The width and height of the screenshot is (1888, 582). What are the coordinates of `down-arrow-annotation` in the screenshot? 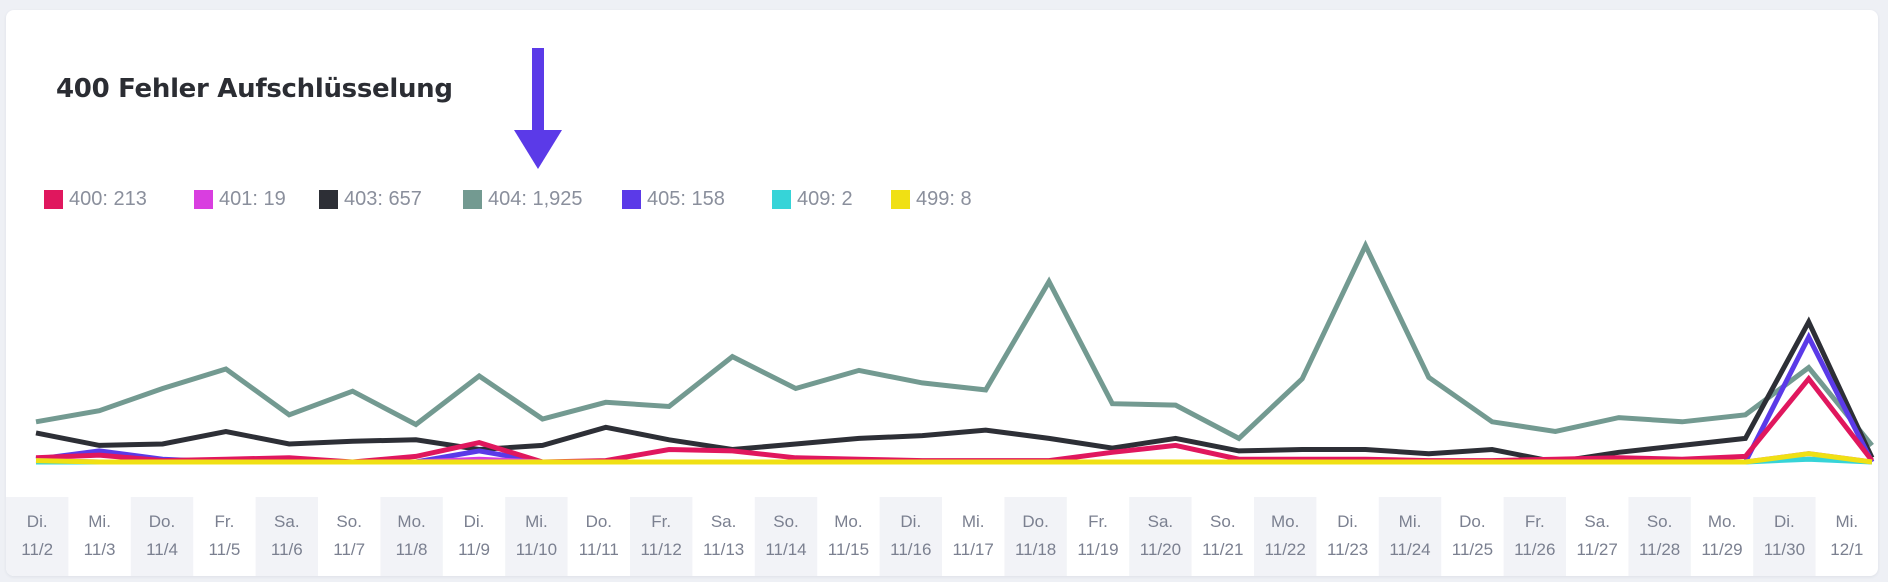 It's located at (538, 108).